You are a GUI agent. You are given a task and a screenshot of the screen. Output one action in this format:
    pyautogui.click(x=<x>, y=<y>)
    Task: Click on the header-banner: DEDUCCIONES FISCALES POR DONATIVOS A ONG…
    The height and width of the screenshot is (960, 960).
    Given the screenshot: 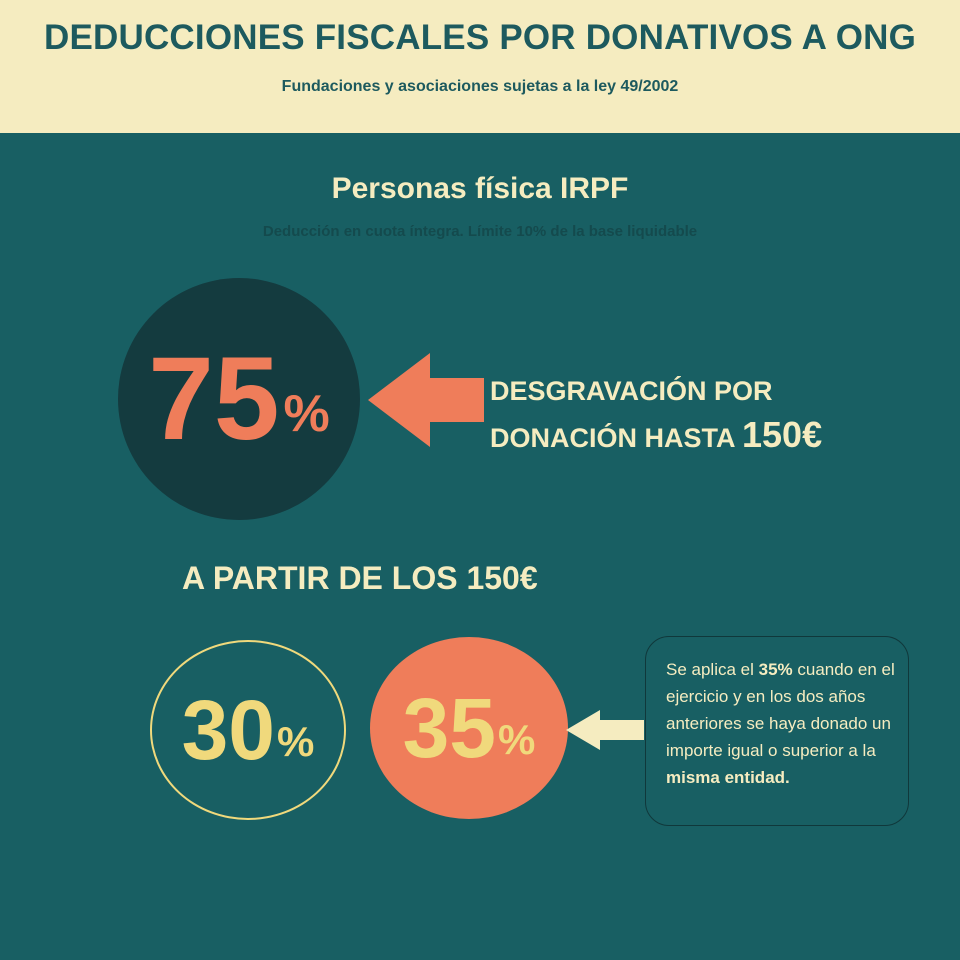 What is the action you would take?
    pyautogui.click(x=480, y=66)
    